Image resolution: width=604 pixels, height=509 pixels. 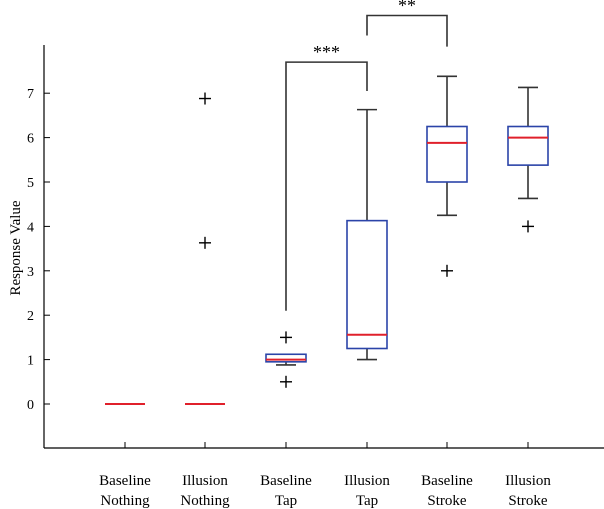 I want to click on significance-label: **, so click(x=407, y=8).